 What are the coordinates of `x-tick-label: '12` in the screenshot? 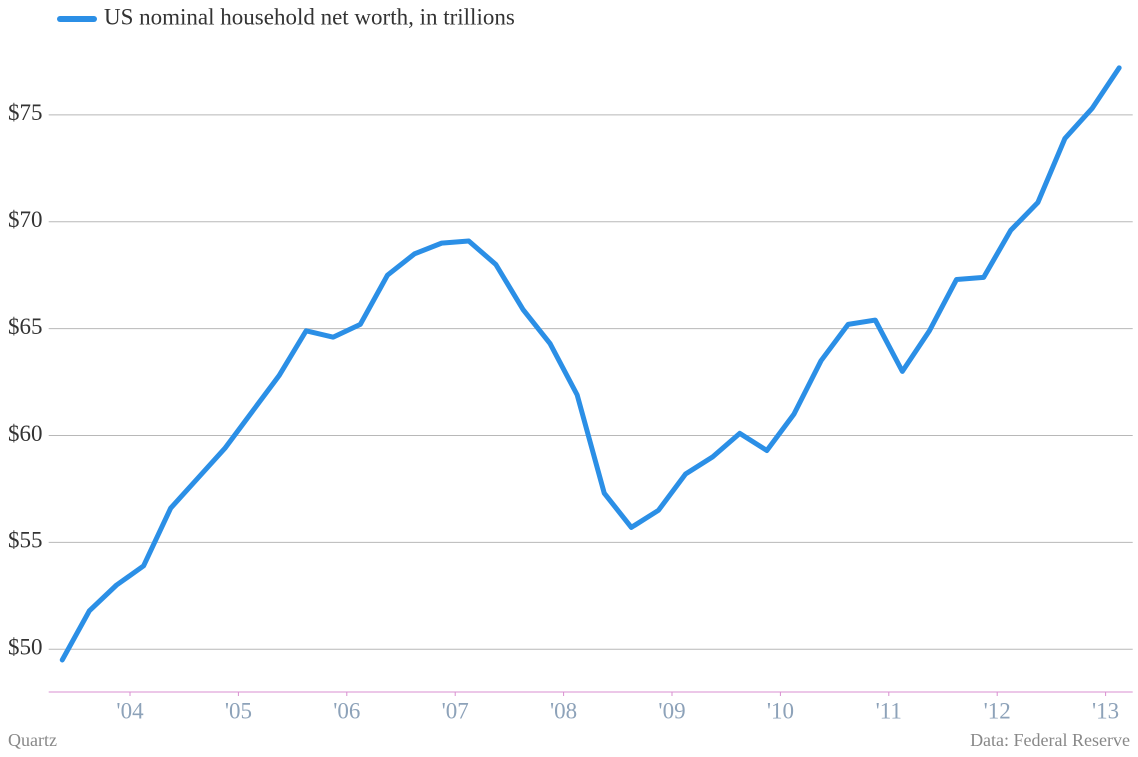 It's located at (997, 710).